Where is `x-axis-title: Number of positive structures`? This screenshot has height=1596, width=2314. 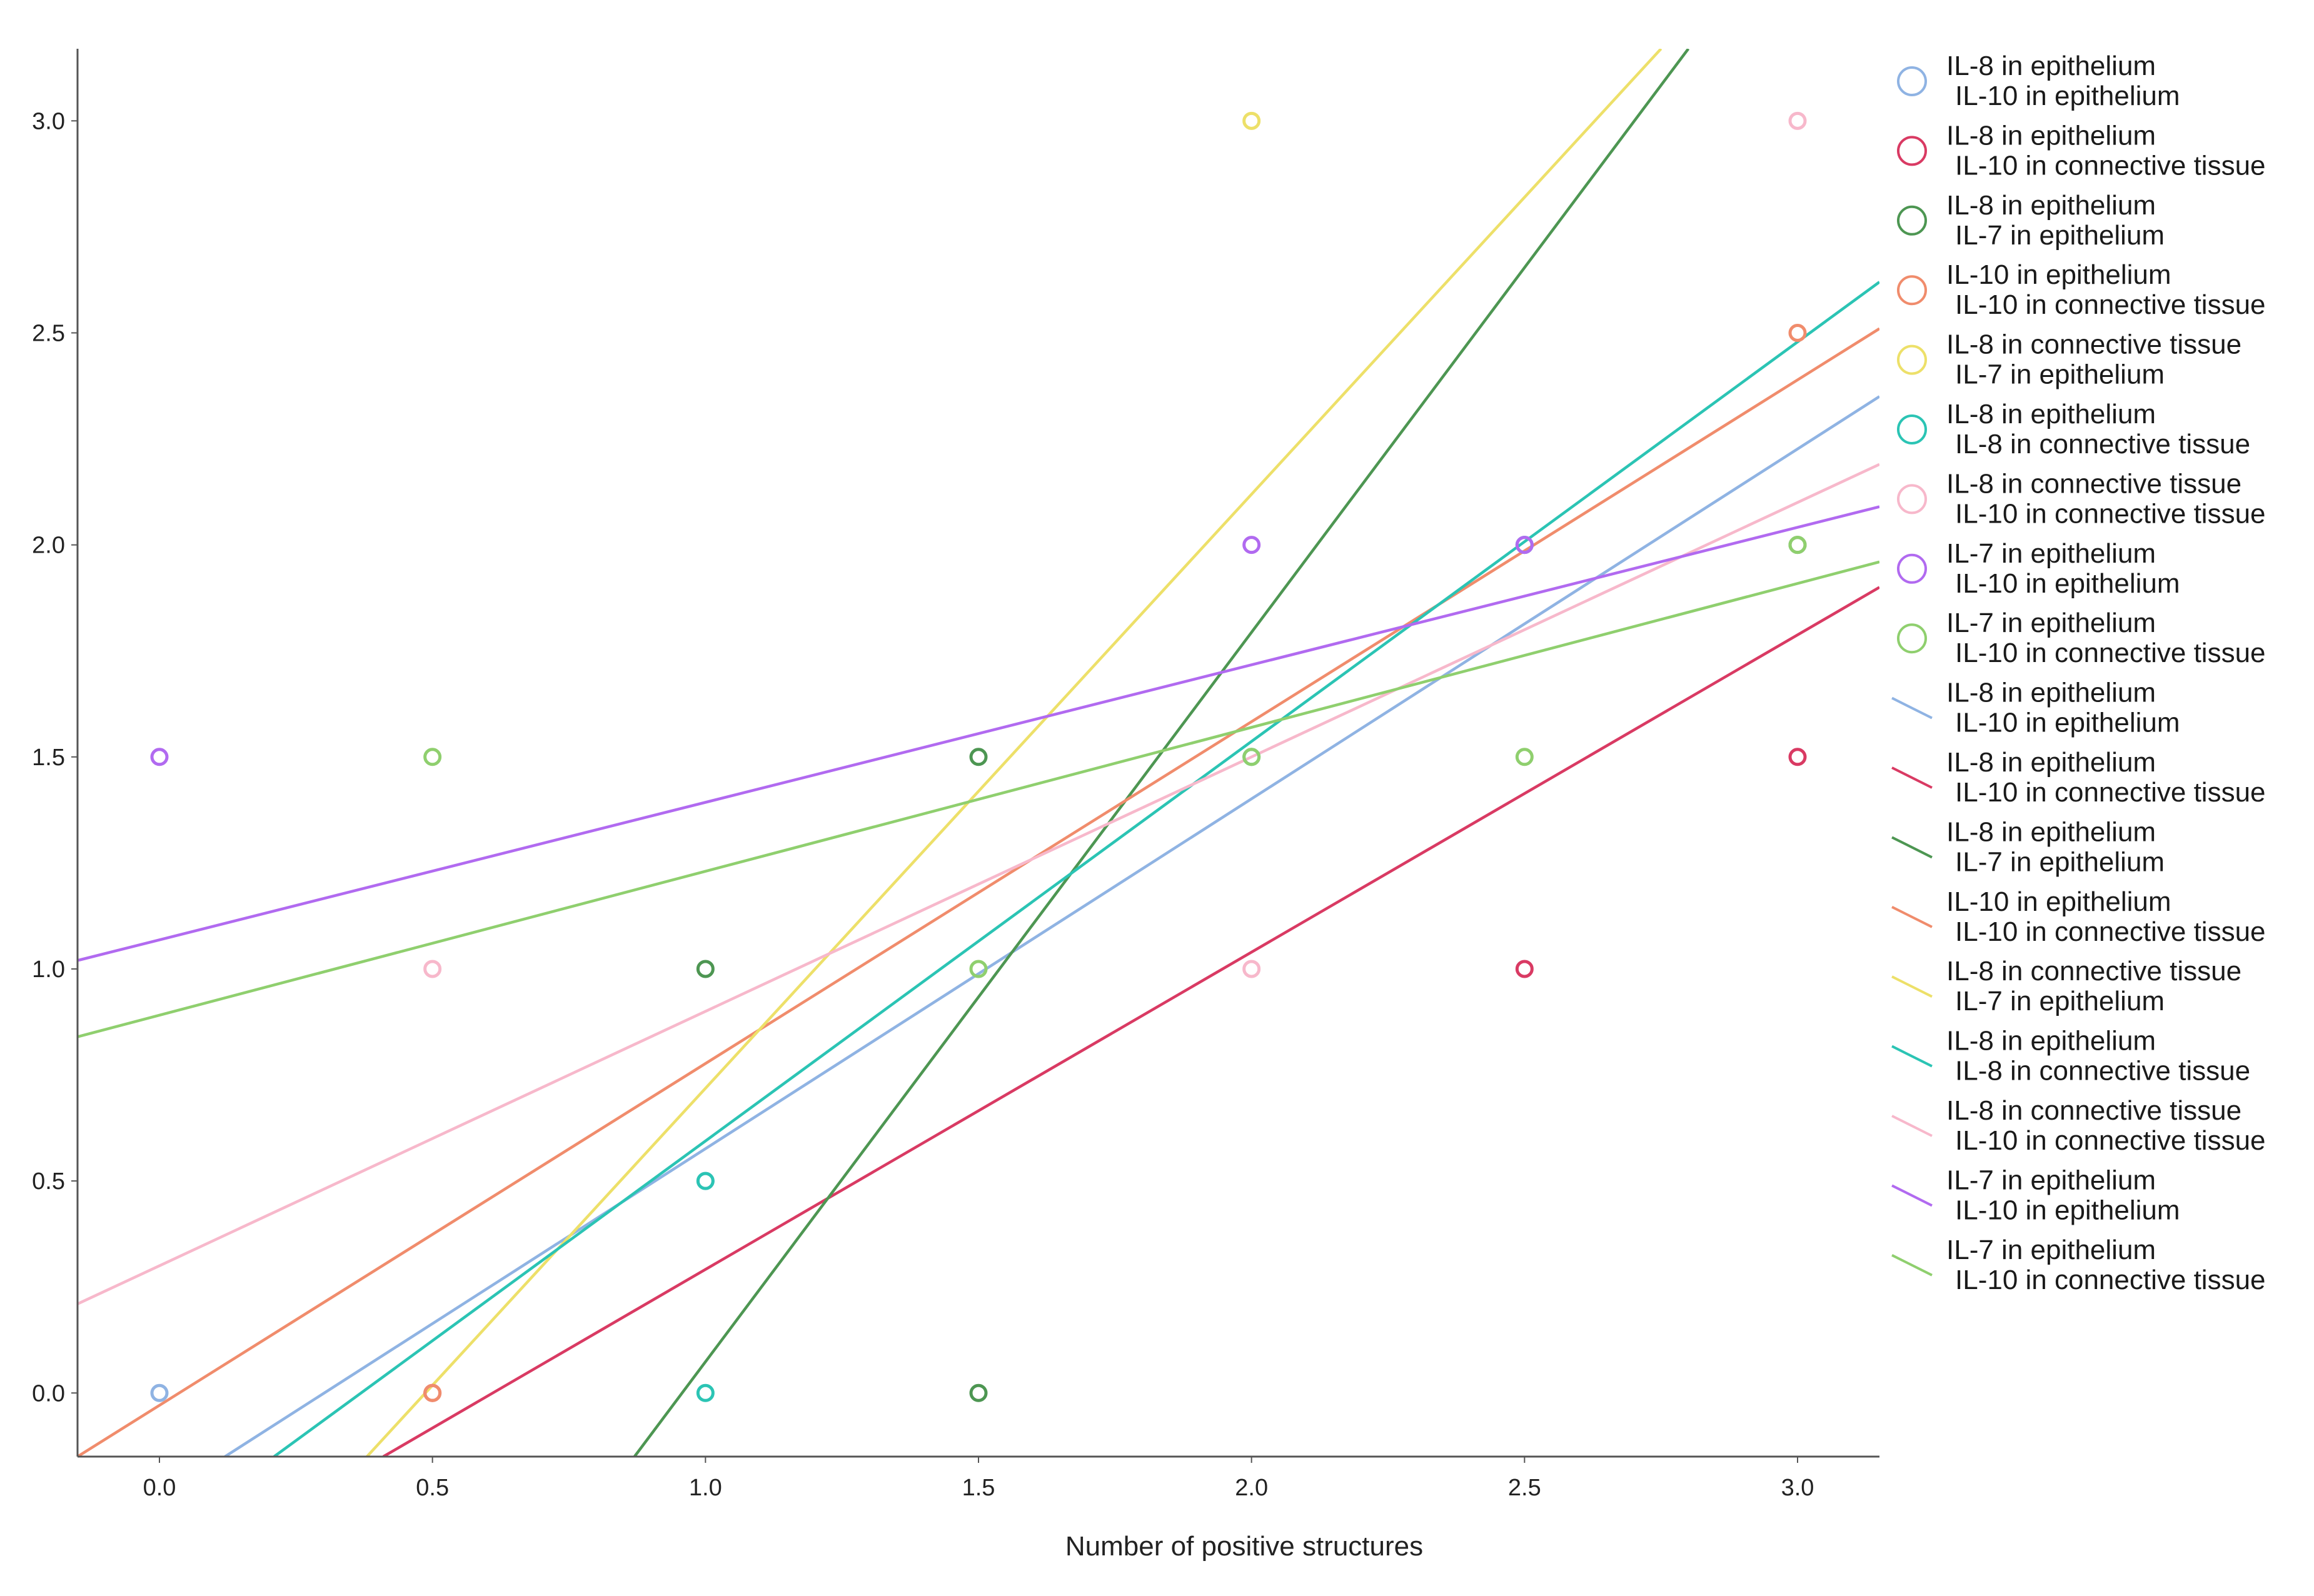 x-axis-title: Number of positive structures is located at coordinates (1244, 1546).